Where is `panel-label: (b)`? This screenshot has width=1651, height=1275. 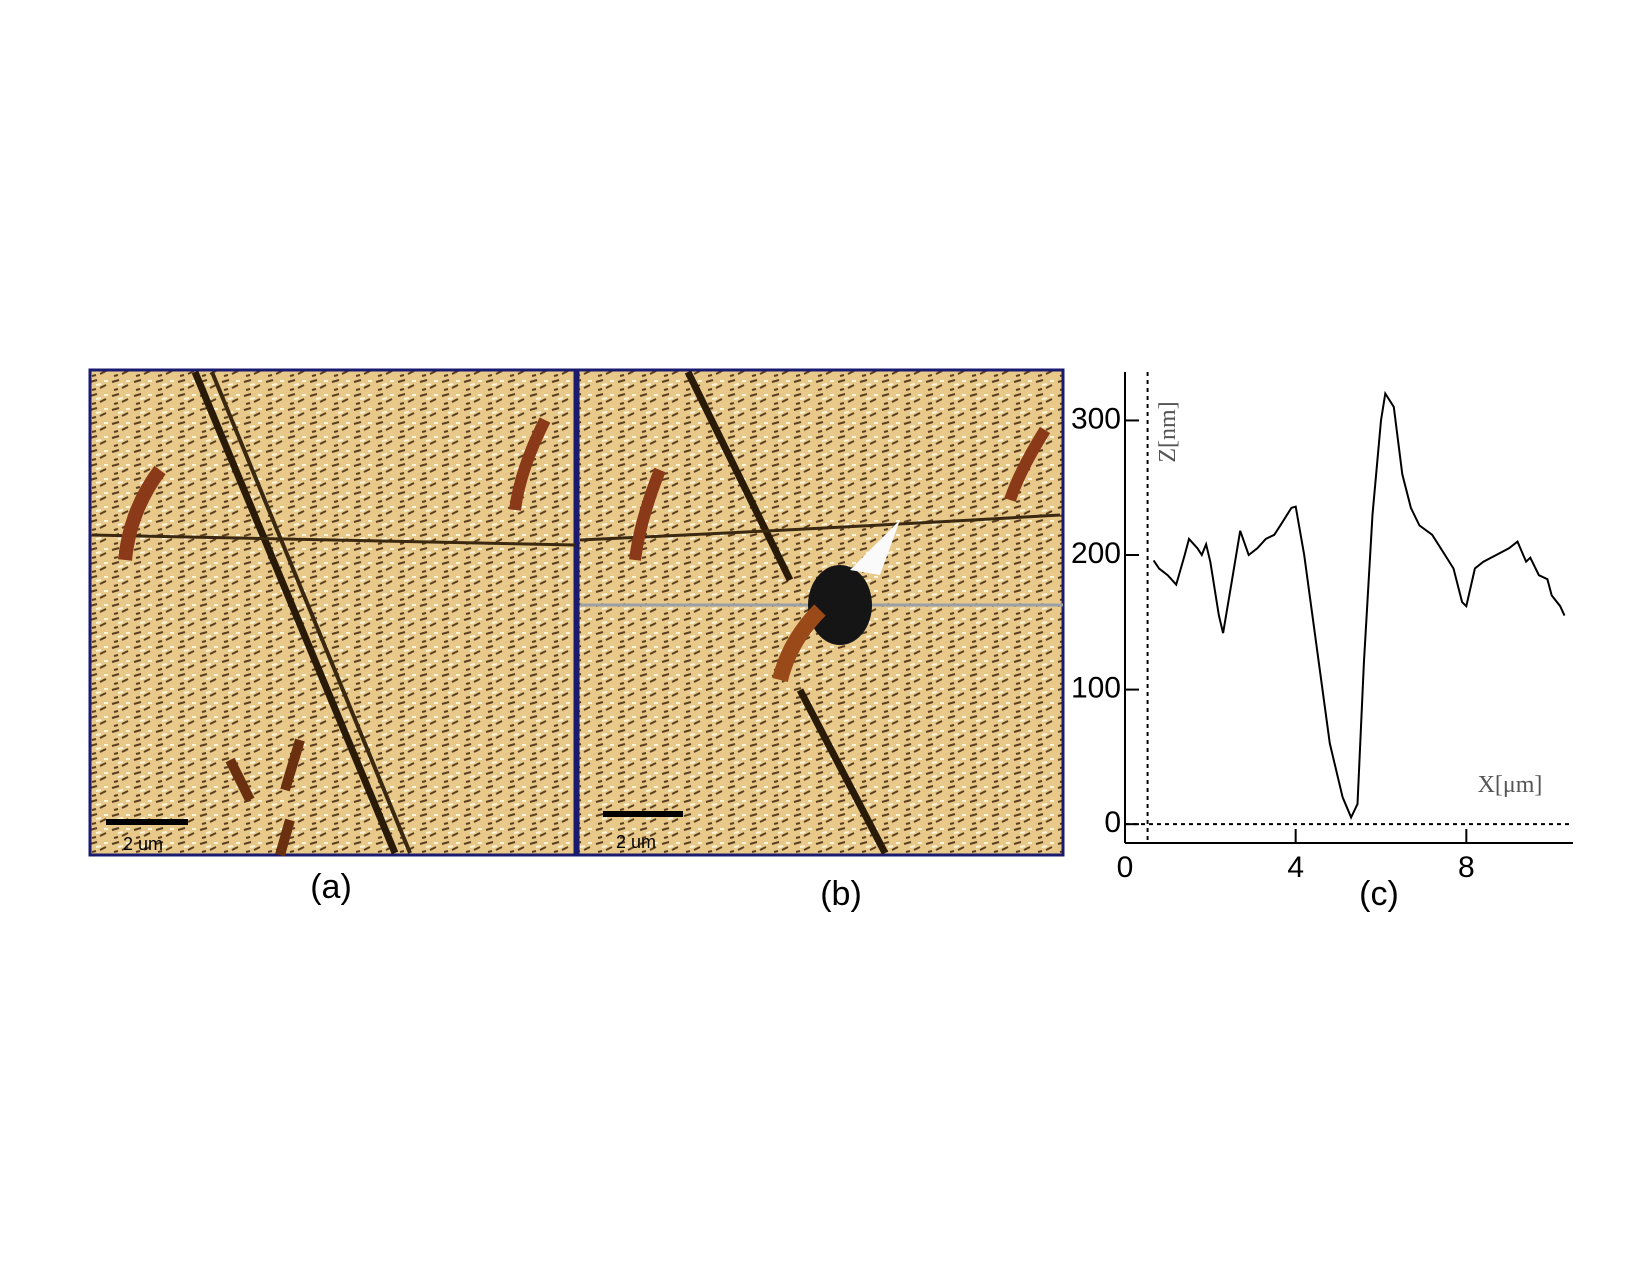 panel-label: (b) is located at coordinates (841, 894).